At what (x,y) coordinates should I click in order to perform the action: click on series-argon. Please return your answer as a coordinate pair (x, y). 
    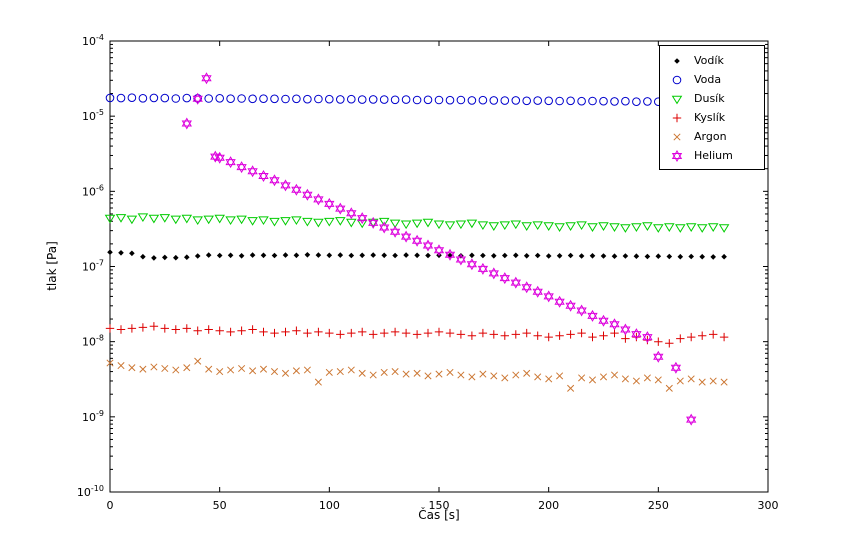
    Looking at the image, I should click on (417, 374).